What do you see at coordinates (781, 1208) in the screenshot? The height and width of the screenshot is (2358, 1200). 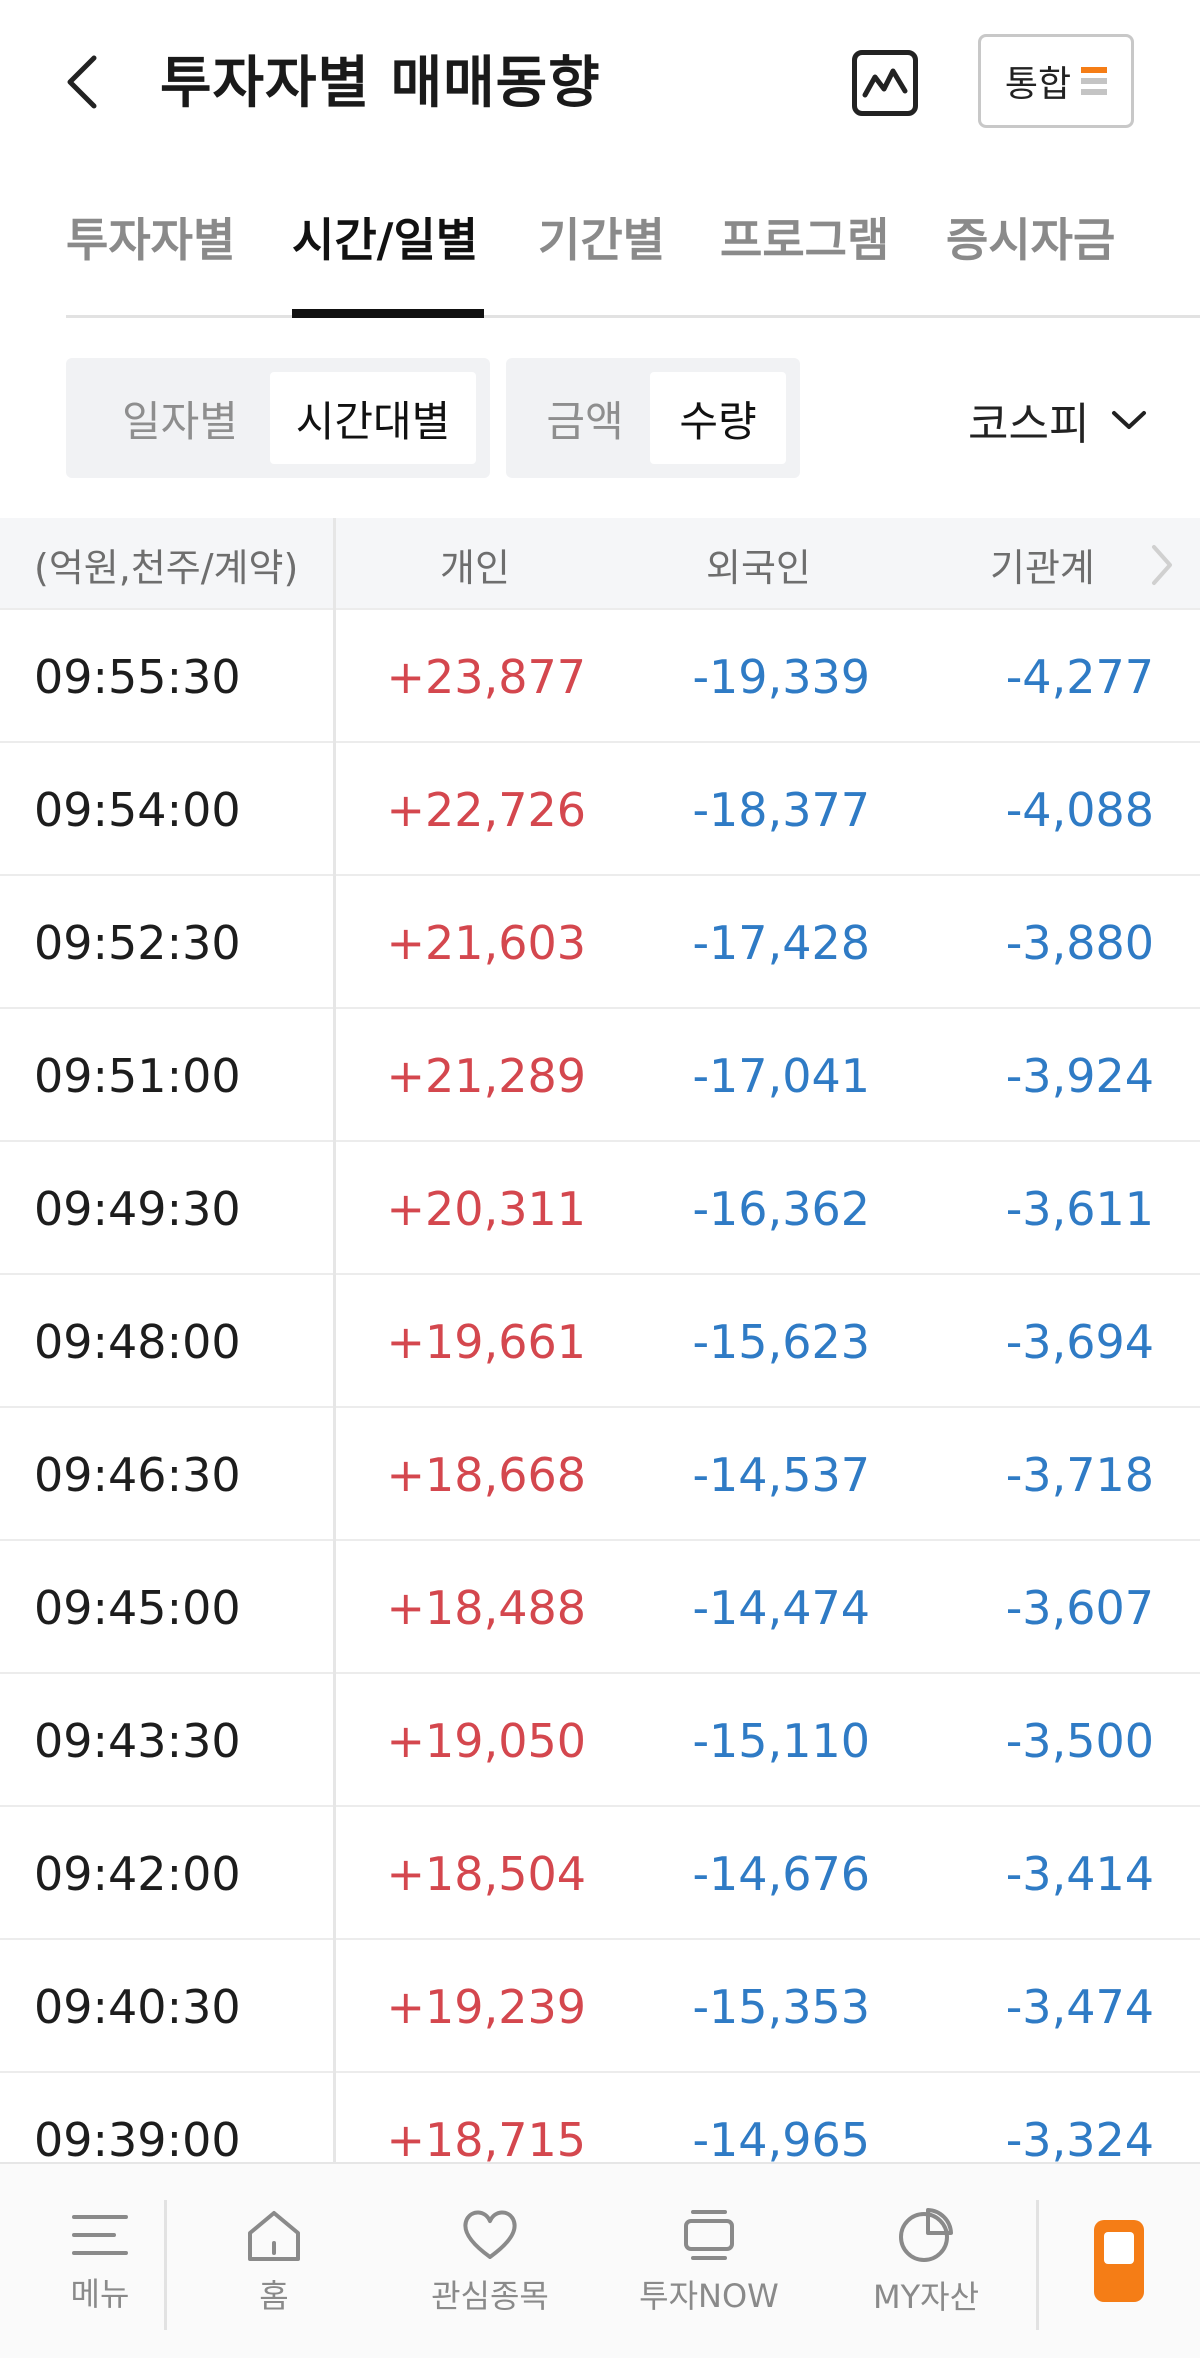 I see `foreign-cell: -16,362` at bounding box center [781, 1208].